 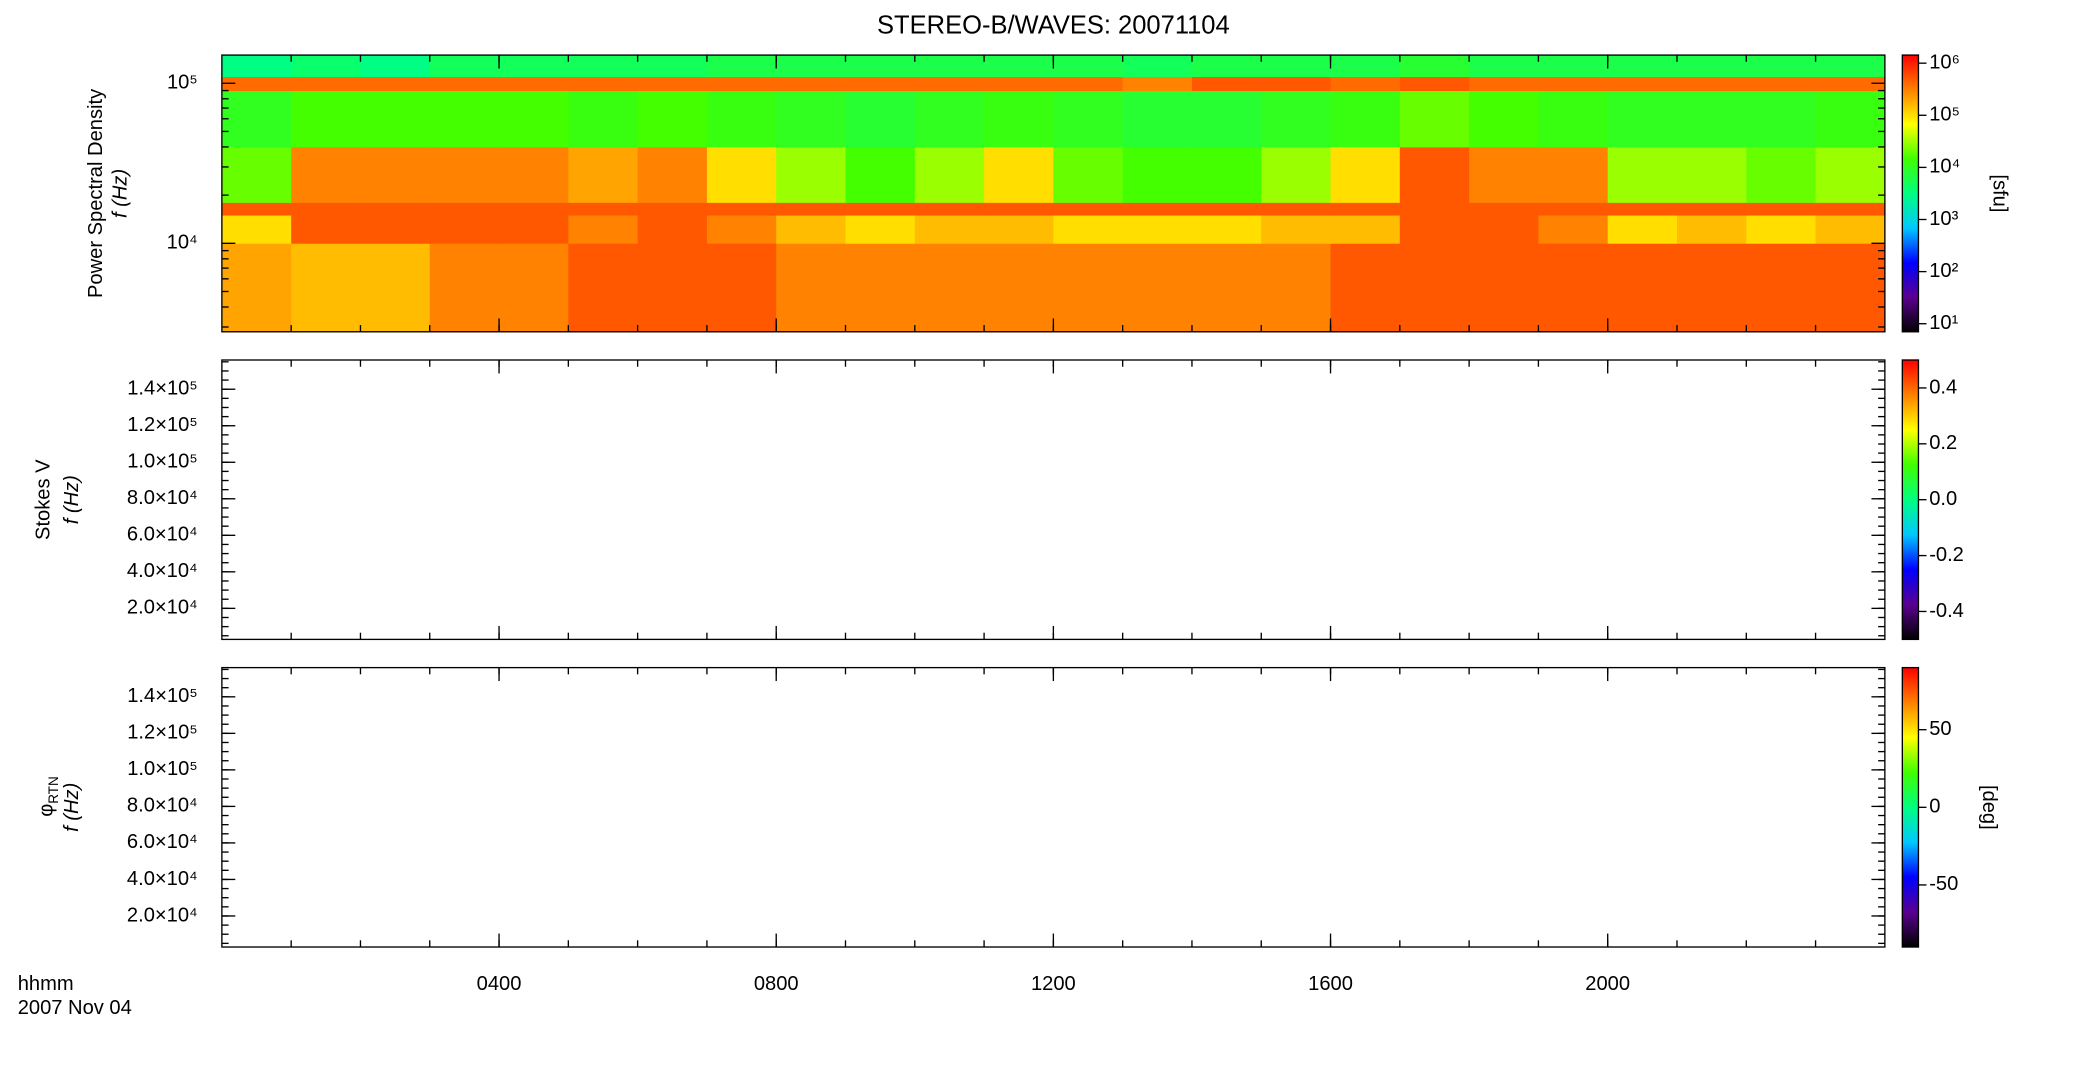 What do you see at coordinates (162, 806) in the screenshot?
I see `y-tick-label: 8.0×10⁴` at bounding box center [162, 806].